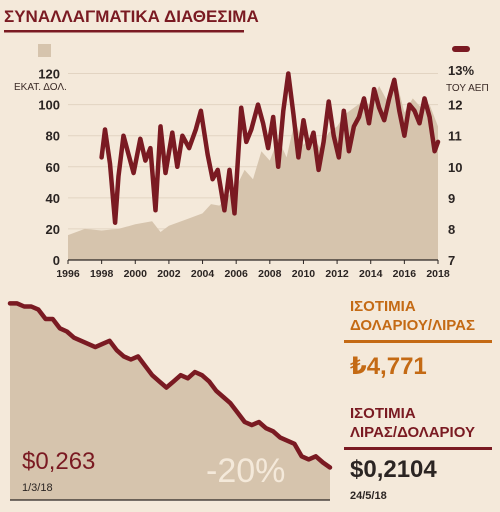 This screenshot has height=512, width=500. Describe the element at coordinates (203, 274) in the screenshot. I see `x-tick-label: 2004` at that location.